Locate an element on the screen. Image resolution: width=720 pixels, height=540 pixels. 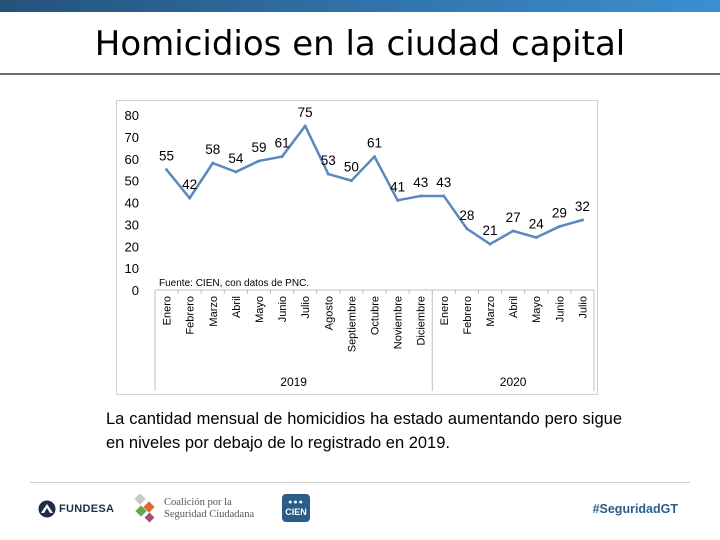
cien-badge: ●●● CIEN is located at coordinates (296, 508).